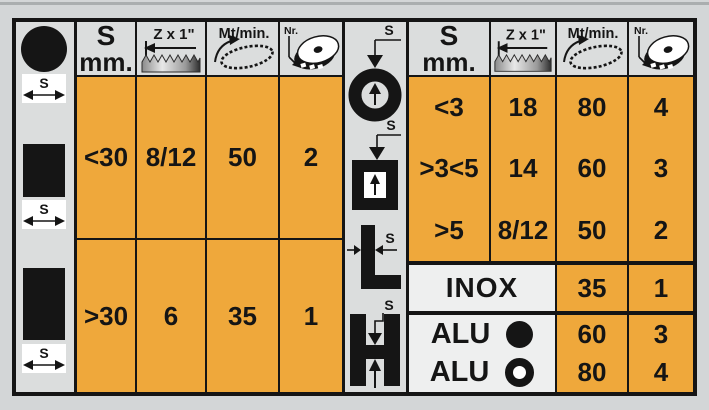 This screenshot has height=410, width=709. Describe the element at coordinates (354, 3) in the screenshot. I see `scan-artifact-line` at that location.